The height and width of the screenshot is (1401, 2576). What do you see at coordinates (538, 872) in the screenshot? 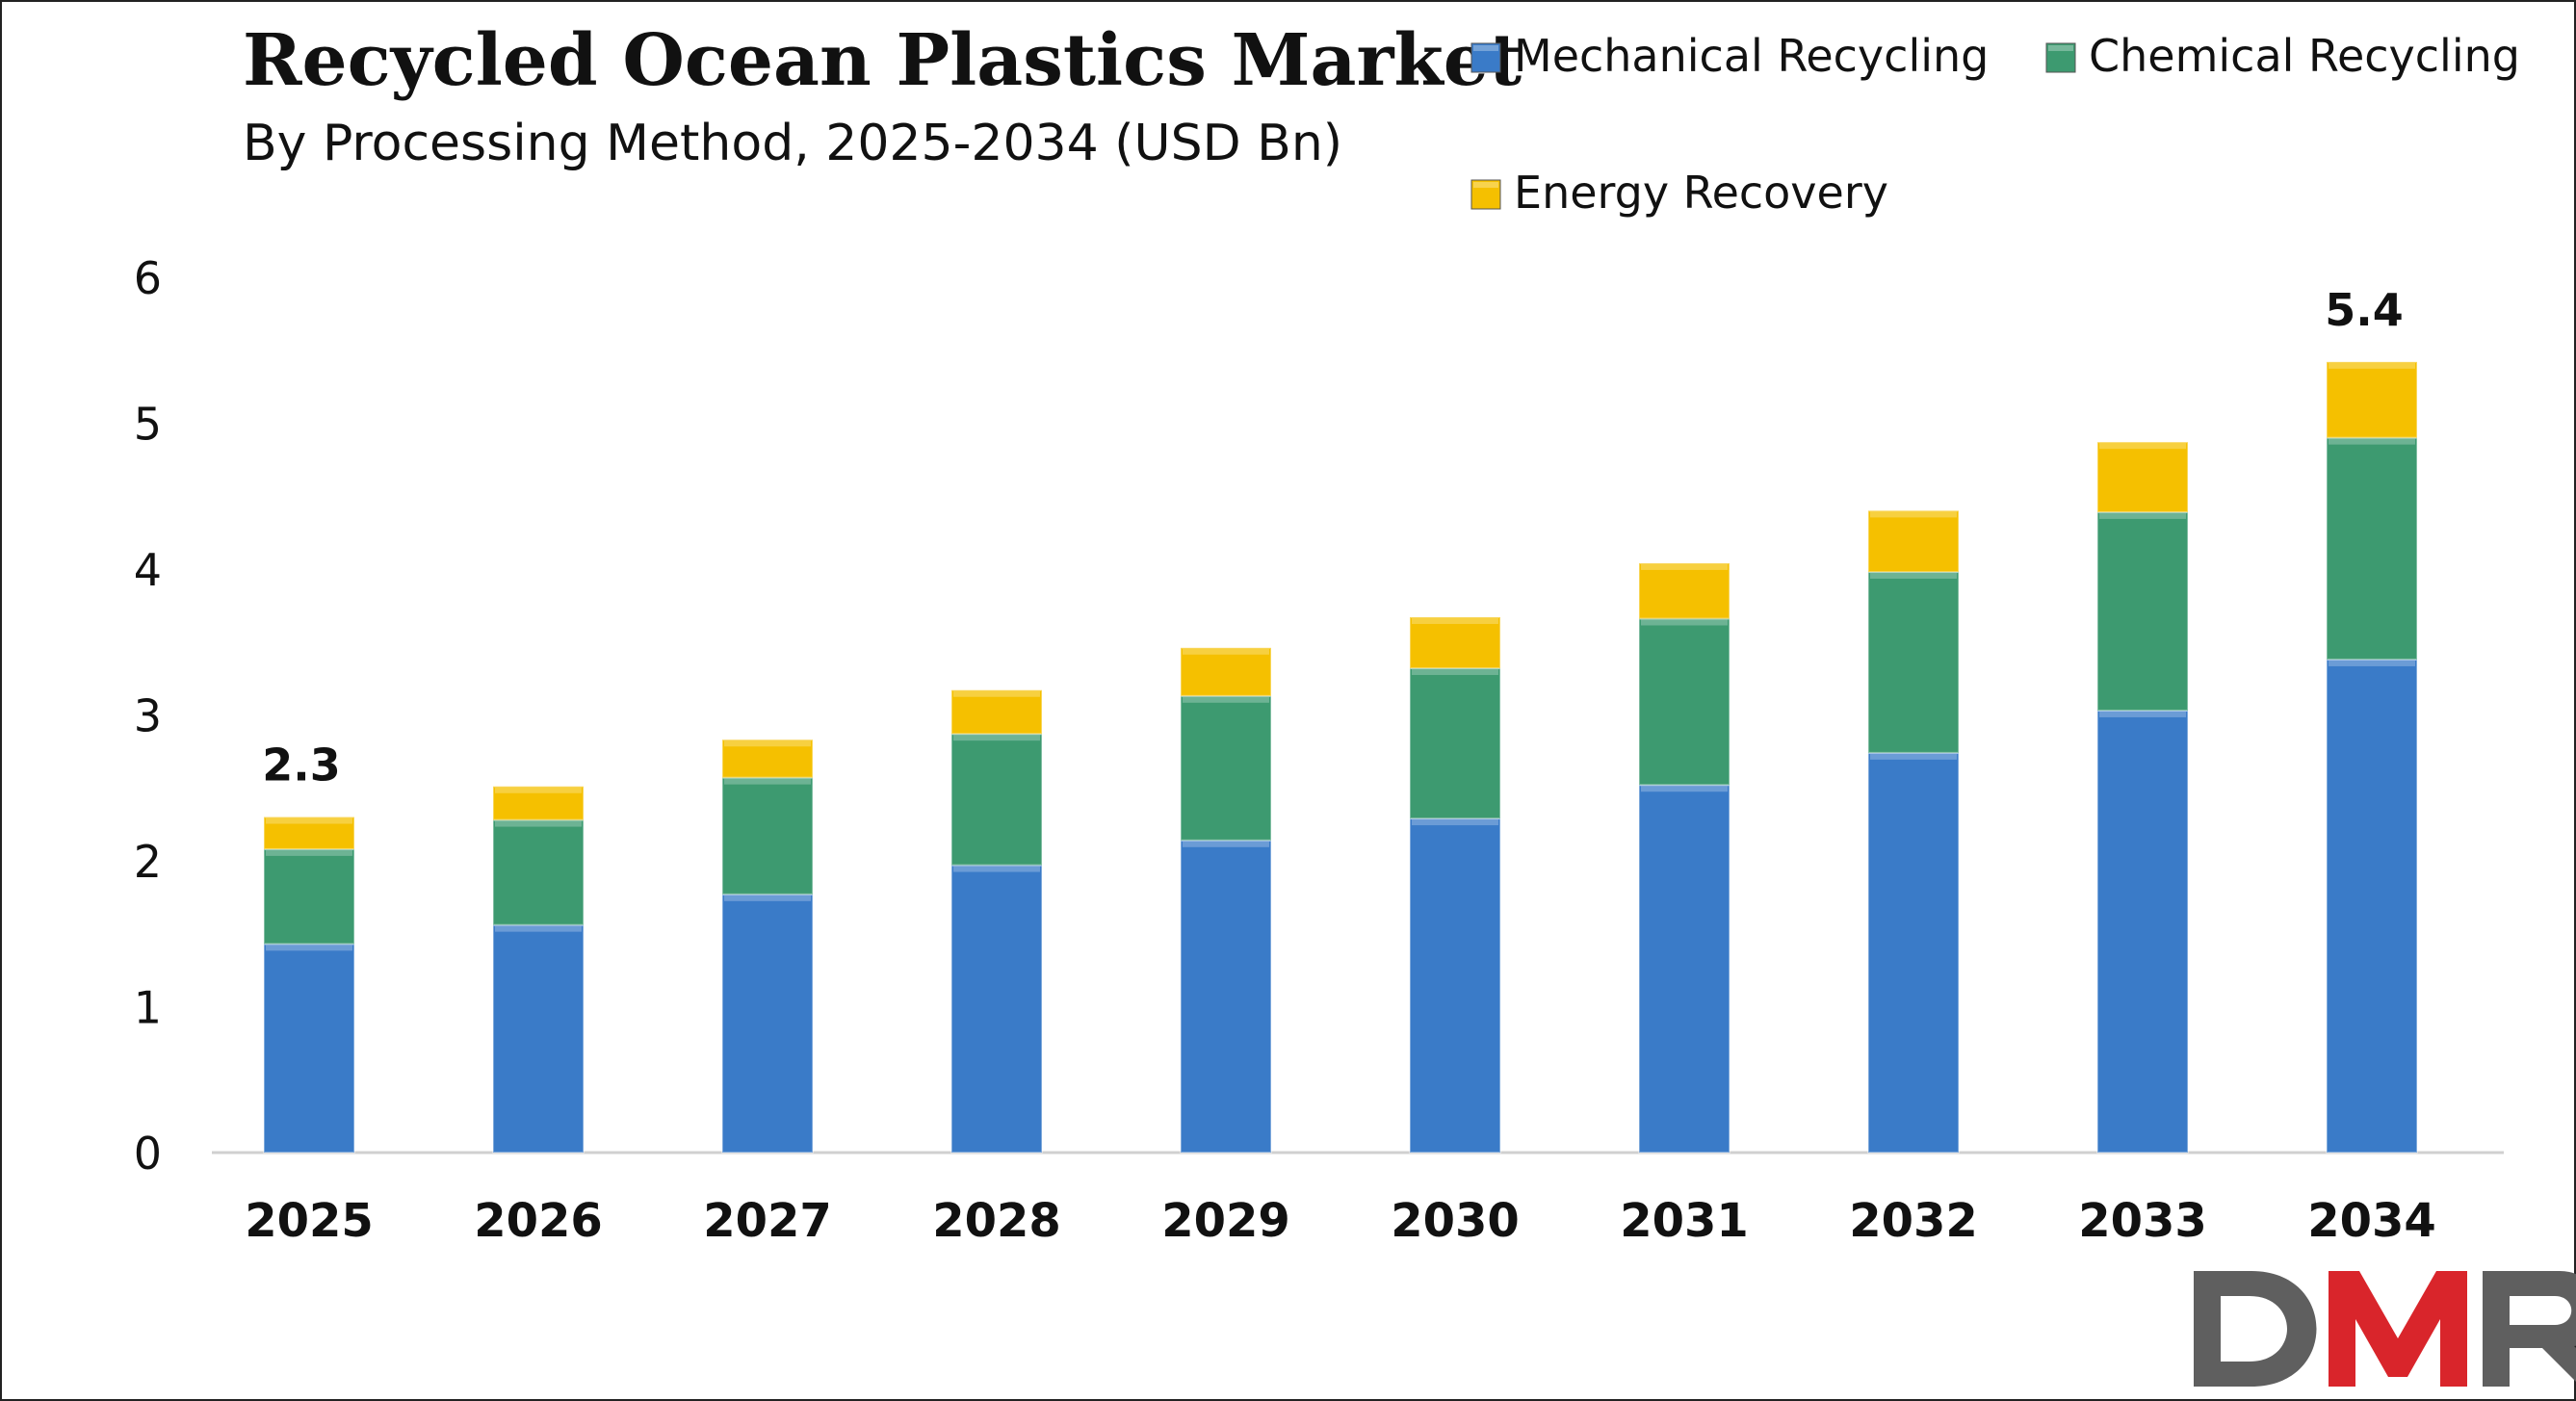
I see `bar-chemical-recycling-2026` at bounding box center [538, 872].